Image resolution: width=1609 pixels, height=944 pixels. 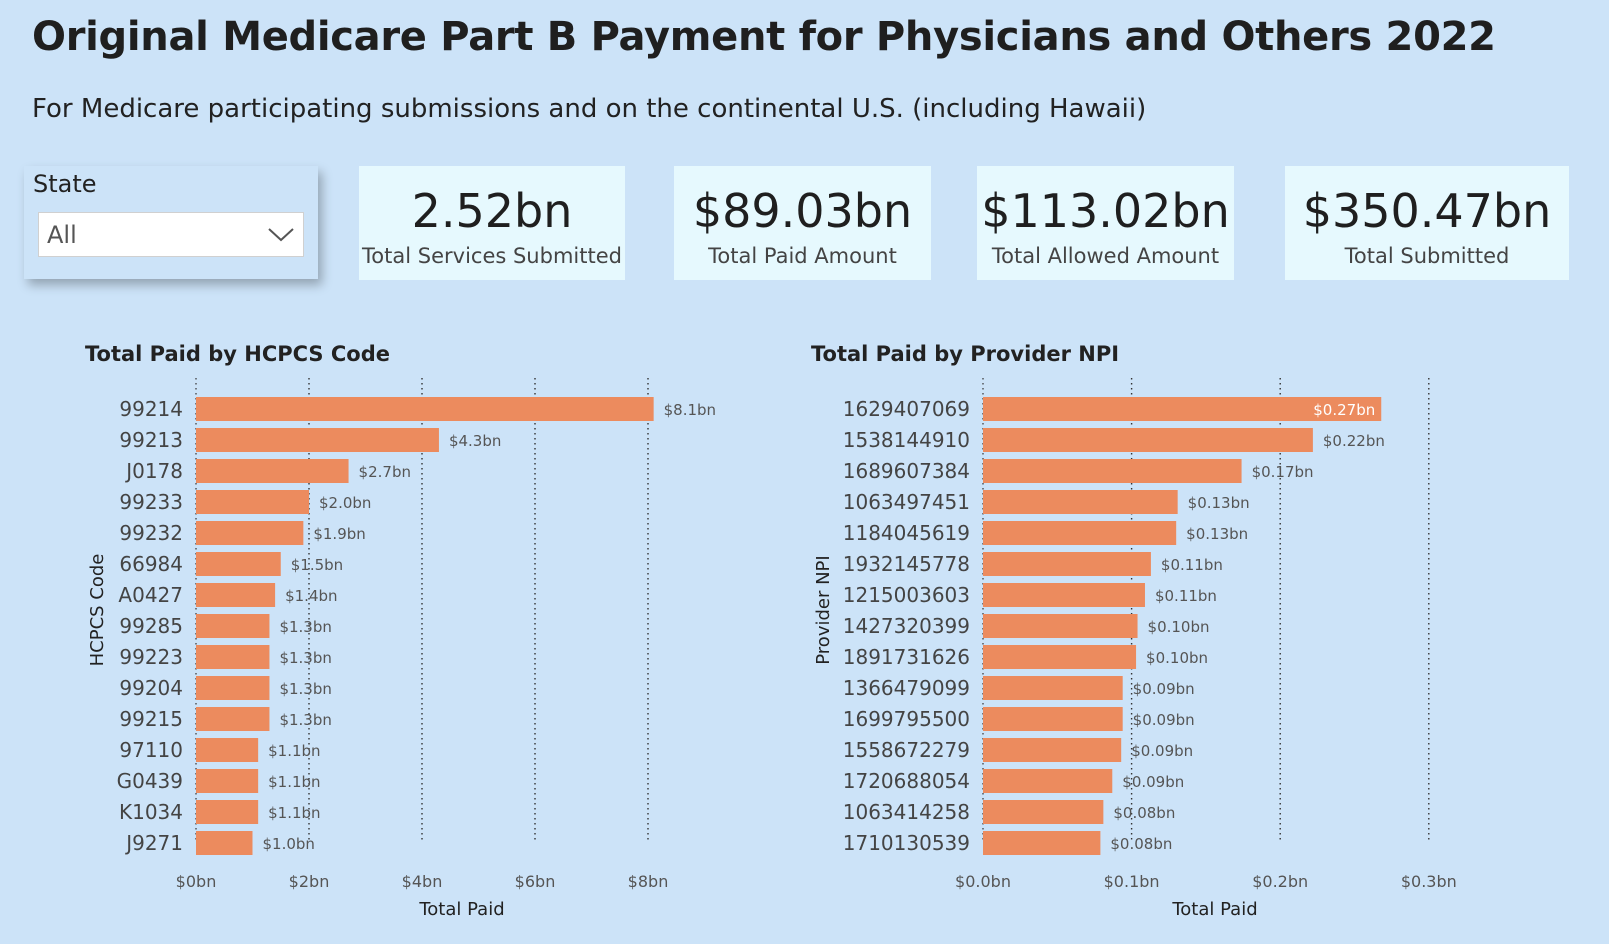 I want to click on x-tick-label: $0.2bn, so click(x=1280, y=881).